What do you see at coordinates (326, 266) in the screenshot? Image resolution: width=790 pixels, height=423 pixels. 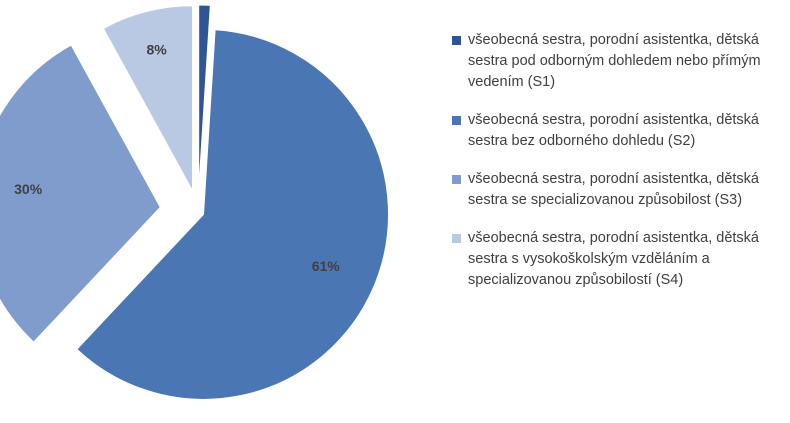 I see `data-label: 61%` at bounding box center [326, 266].